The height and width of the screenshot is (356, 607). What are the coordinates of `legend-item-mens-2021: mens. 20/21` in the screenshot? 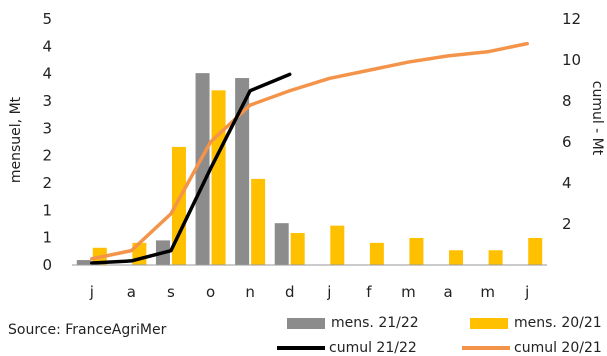 It's located at (536, 323).